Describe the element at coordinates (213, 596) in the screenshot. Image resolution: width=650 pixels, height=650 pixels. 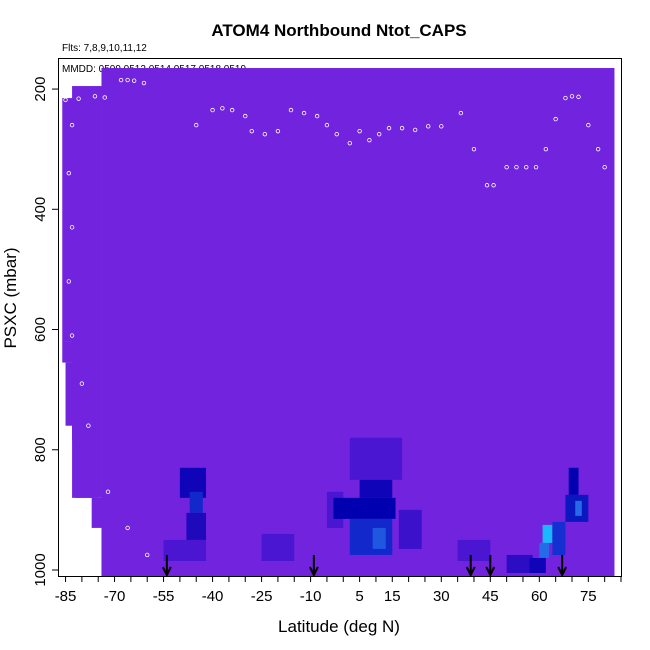
I see `x-tick-label: -40` at that location.